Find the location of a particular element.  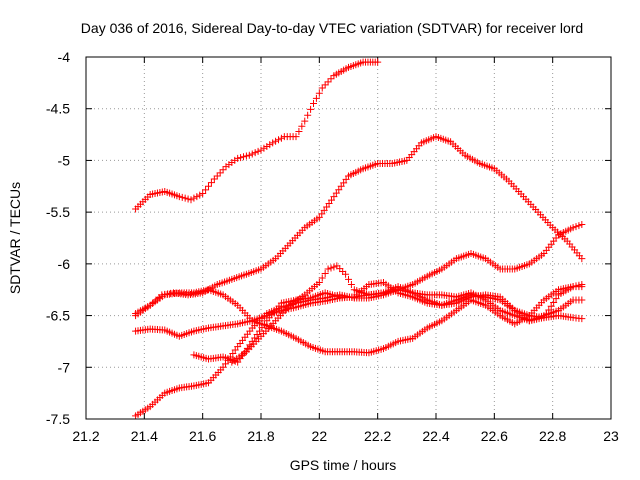

x-tick-label: 22.8 is located at coordinates (552, 436).